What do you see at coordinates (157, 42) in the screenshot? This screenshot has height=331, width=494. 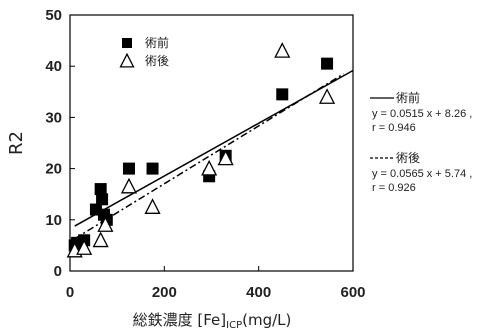 I see `legend-label: 術前` at bounding box center [157, 42].